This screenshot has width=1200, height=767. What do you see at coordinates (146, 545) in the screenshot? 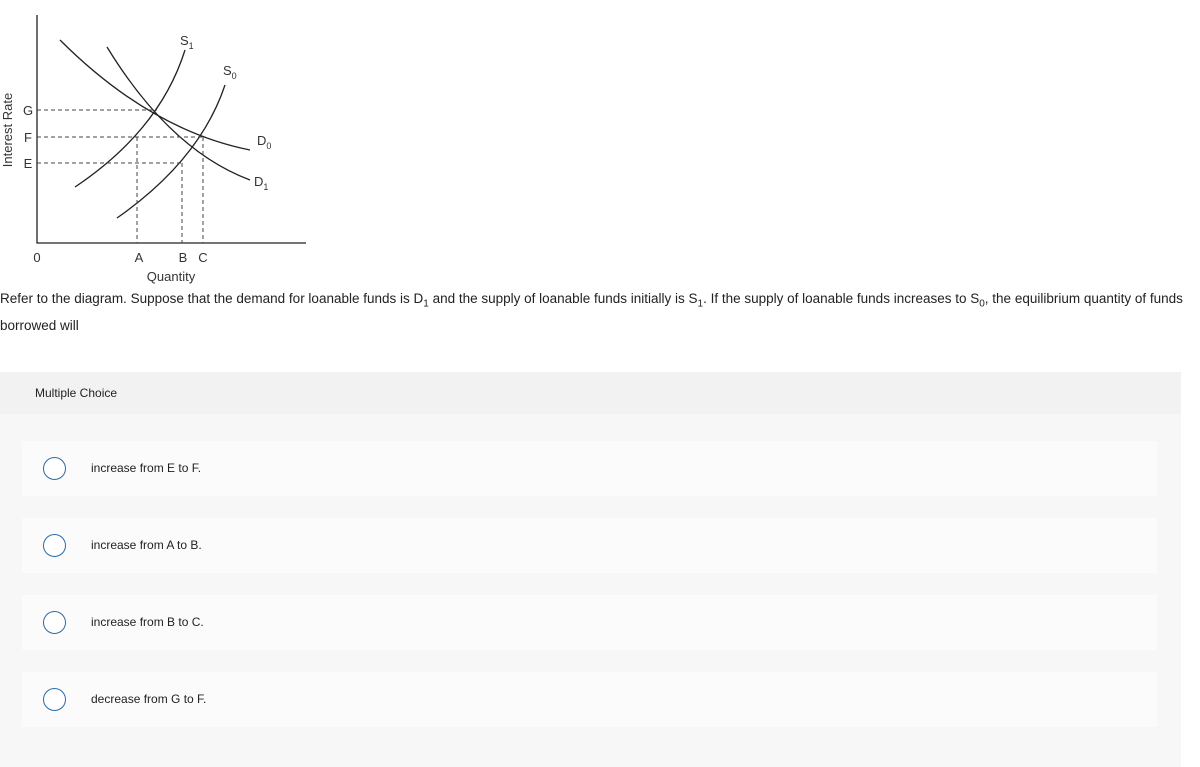
I see `option-text: increase from A to B.` at bounding box center [146, 545].